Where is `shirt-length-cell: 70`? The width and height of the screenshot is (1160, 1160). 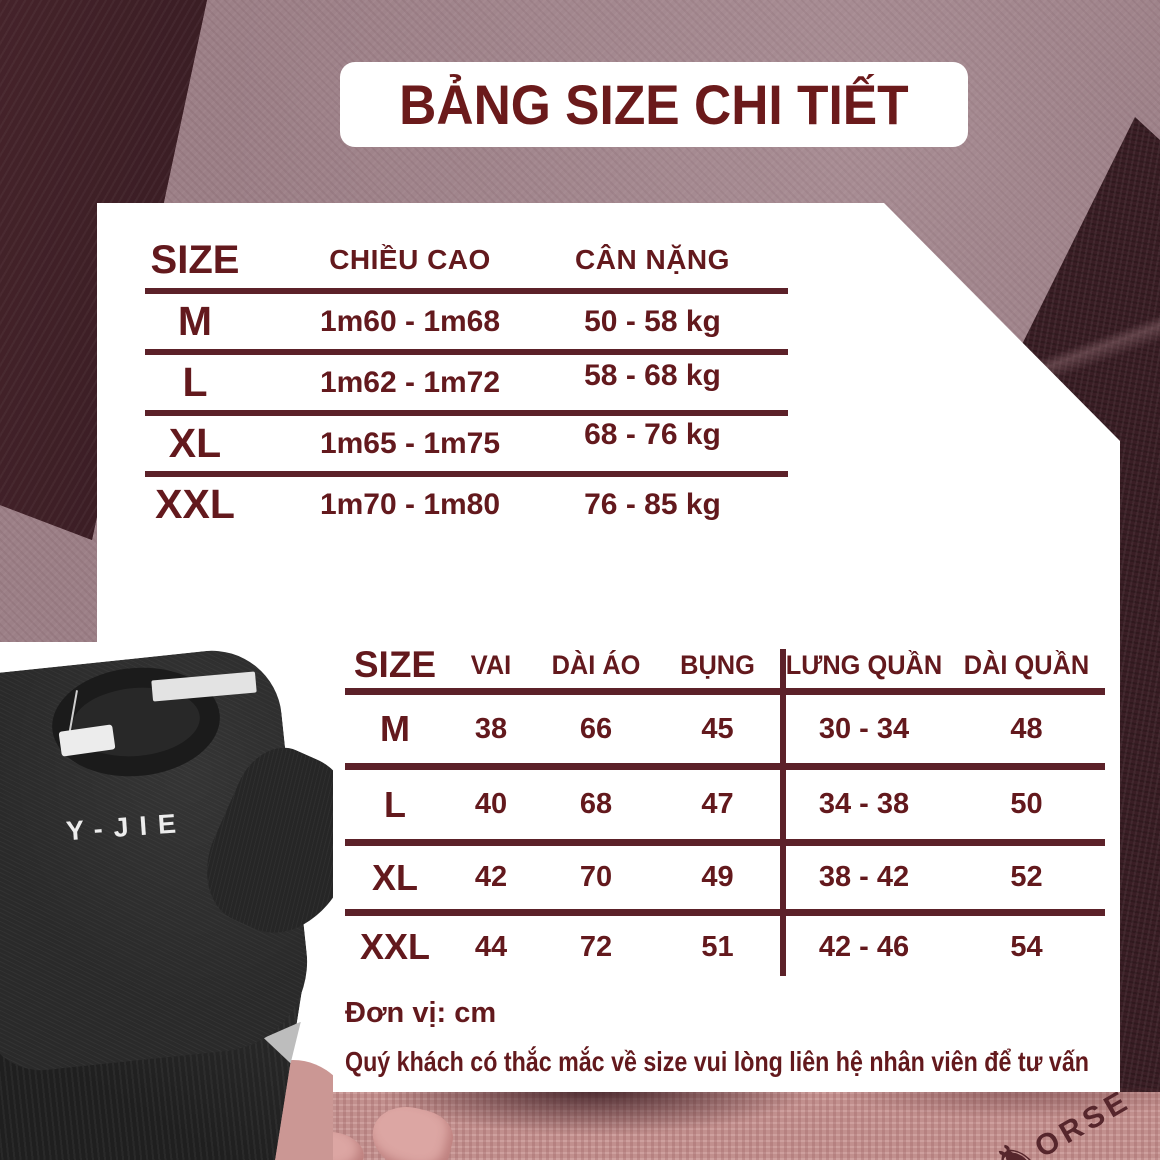 shirt-length-cell: 70 is located at coordinates (596, 877).